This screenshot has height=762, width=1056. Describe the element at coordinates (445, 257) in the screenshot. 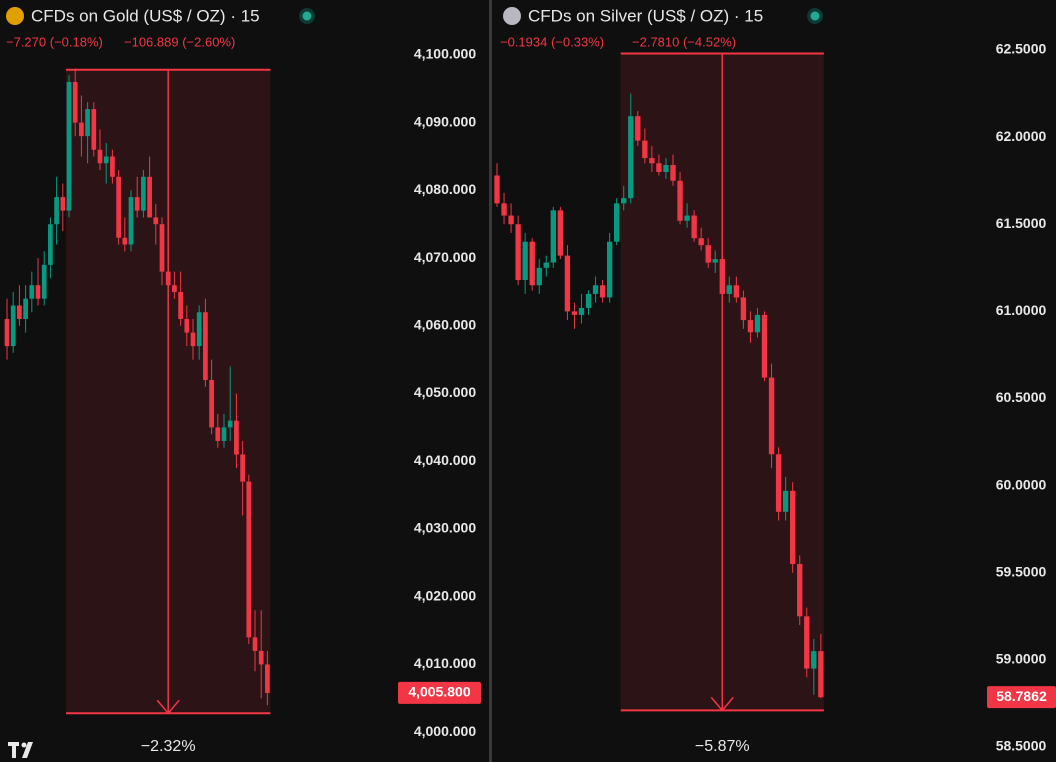

I see `y-tick-label: 4,070.000` at that location.